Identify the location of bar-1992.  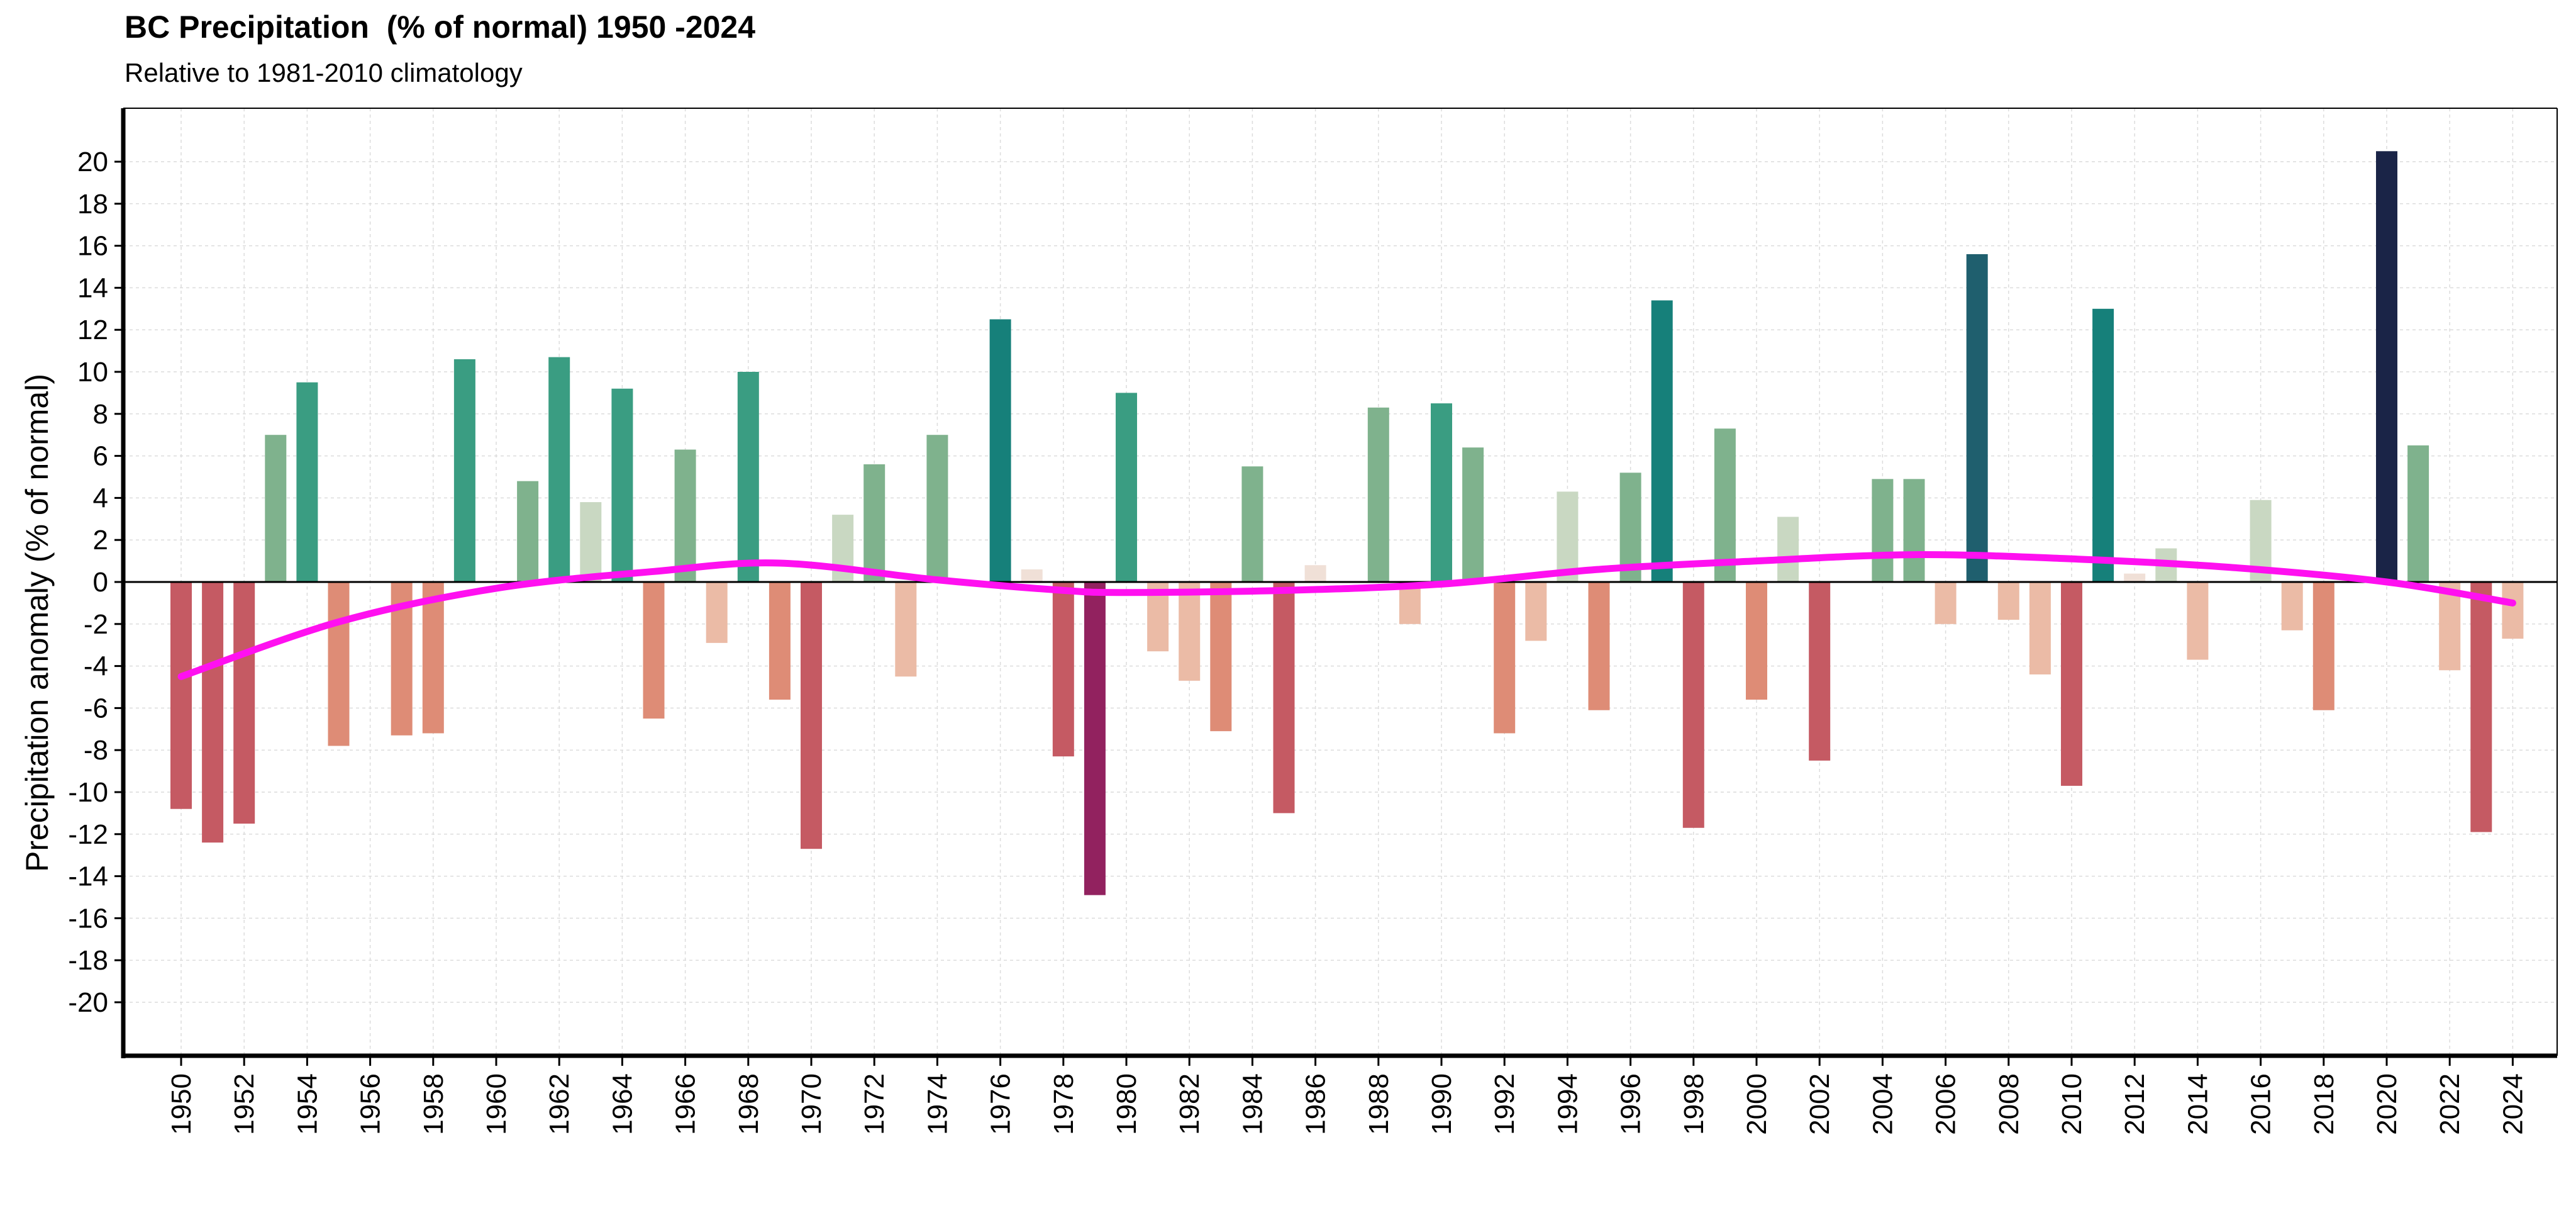
(1505, 658).